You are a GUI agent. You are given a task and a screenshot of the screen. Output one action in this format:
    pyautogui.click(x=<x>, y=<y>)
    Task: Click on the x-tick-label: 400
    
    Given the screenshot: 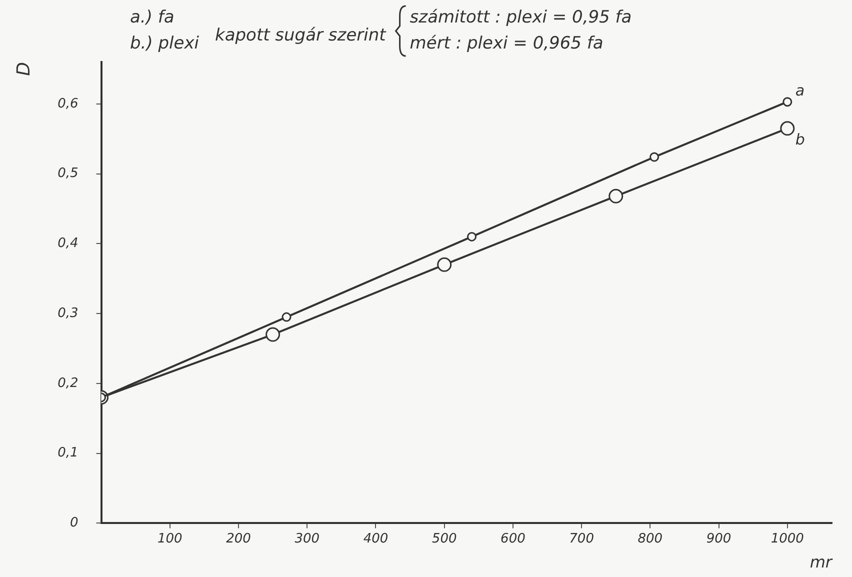 What is the action you would take?
    pyautogui.click(x=375, y=538)
    